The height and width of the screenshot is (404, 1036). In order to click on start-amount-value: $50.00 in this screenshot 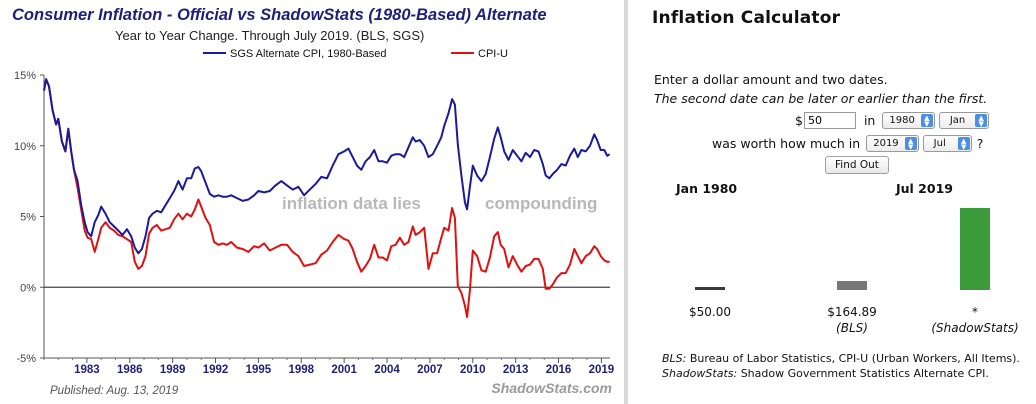, I will do `click(710, 312)`.